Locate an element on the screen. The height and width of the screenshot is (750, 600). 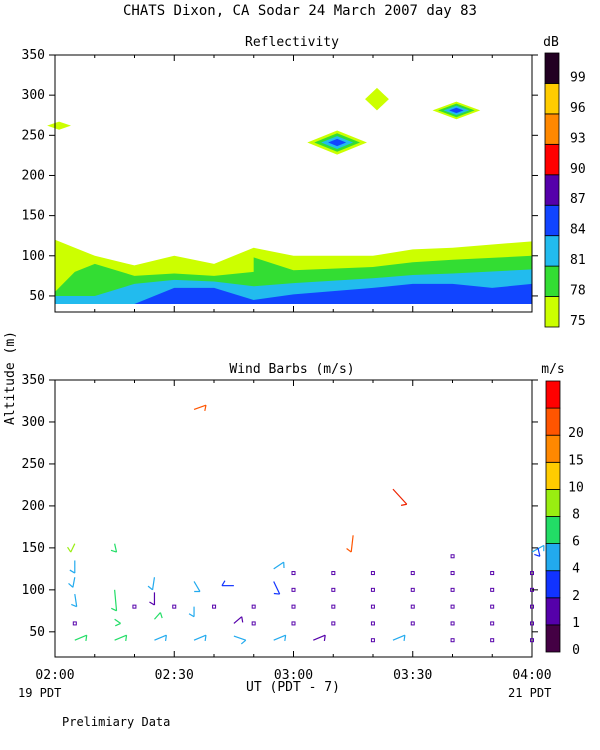
reflectivity-y-tick-label: 50 is located at coordinates (37, 296).